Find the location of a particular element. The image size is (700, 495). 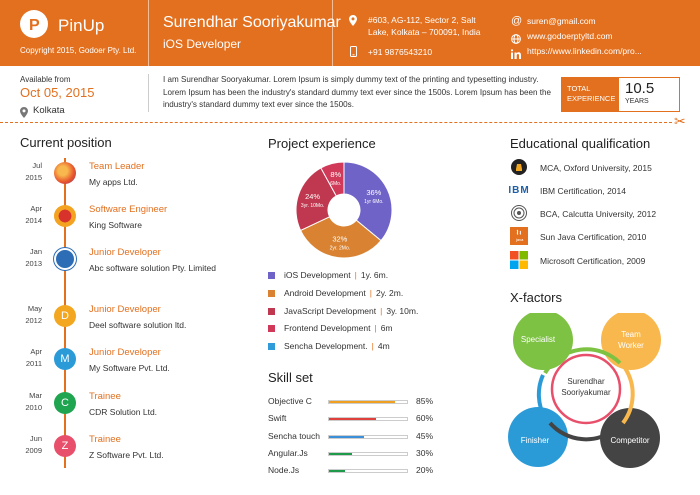

x-factors-title: X-factors is located at coordinates (536, 297).